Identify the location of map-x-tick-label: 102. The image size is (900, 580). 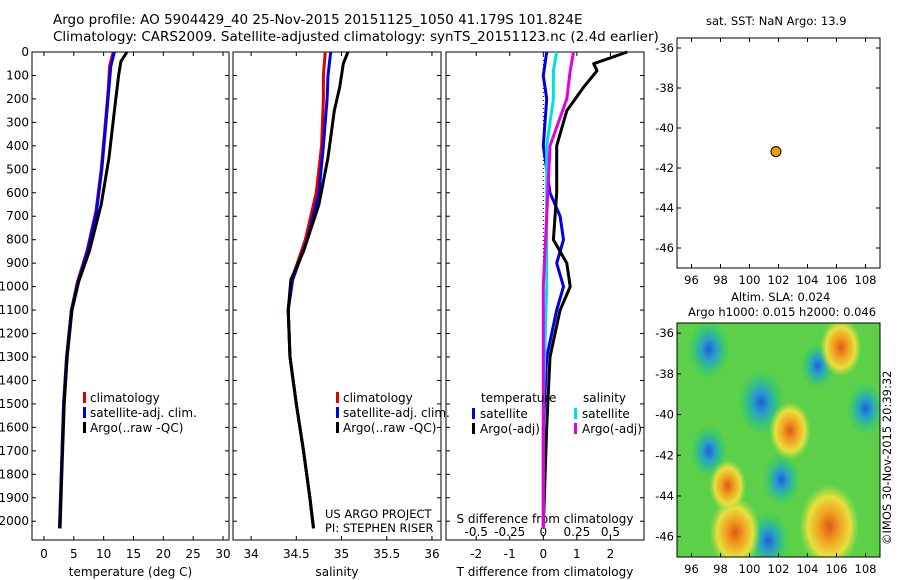
(779, 280).